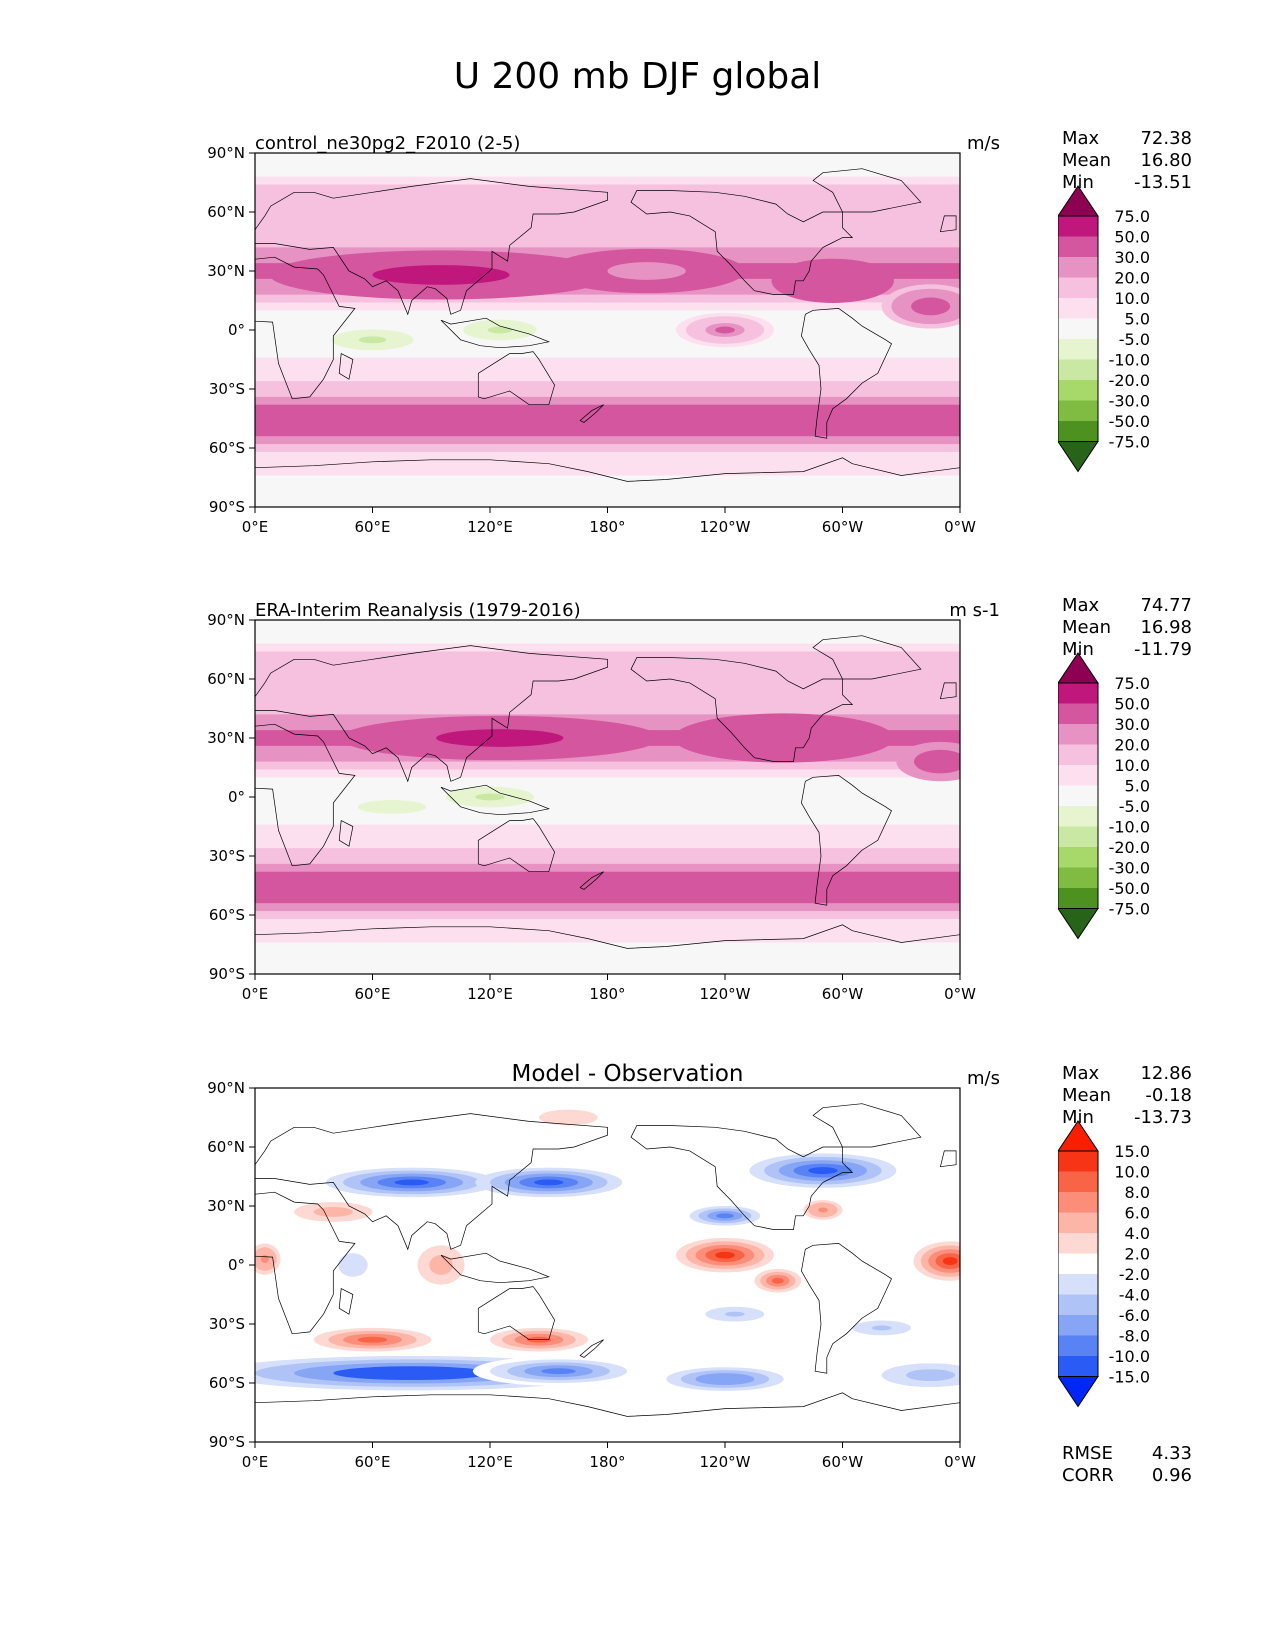 This screenshot has height=1650, width=1275. What do you see at coordinates (1078, 182) in the screenshot?
I see `min-label: Min` at bounding box center [1078, 182].